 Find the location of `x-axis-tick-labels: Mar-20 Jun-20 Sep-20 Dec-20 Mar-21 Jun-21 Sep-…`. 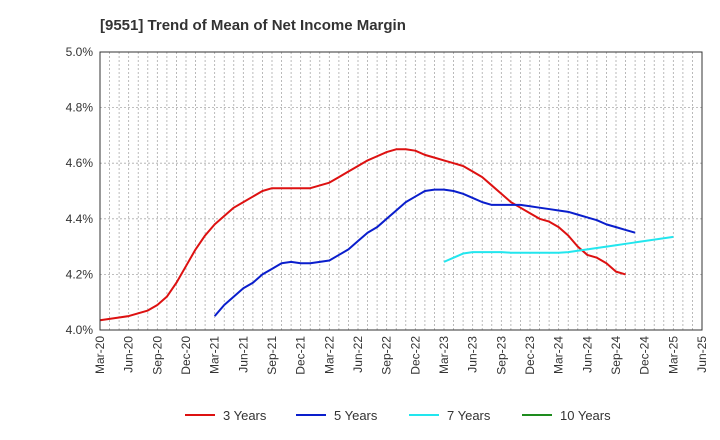

x-axis-tick-labels: Mar-20 Jun-20 Sep-20 Dec-20 Mar-21 Jun-21 Sep-… is located at coordinates (401, 355).